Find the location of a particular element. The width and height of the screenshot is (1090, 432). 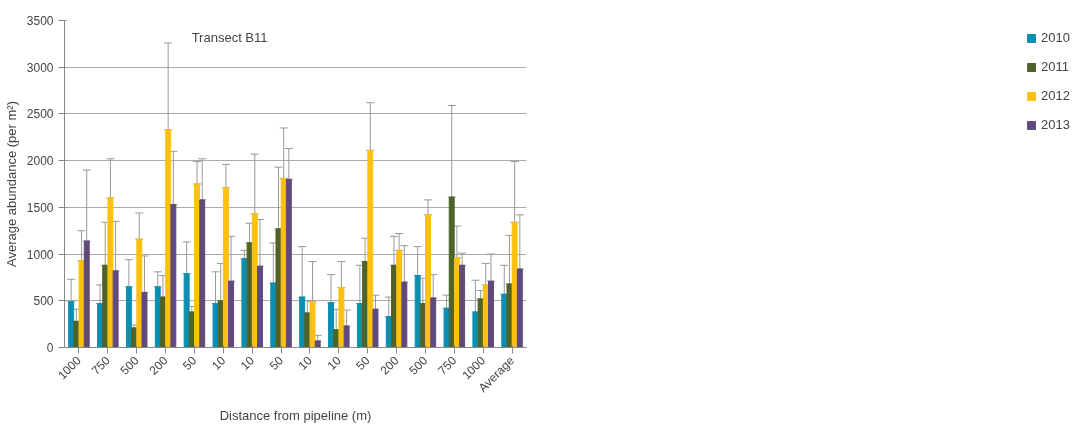

y-tick-label: 3500 is located at coordinates (40, 21).